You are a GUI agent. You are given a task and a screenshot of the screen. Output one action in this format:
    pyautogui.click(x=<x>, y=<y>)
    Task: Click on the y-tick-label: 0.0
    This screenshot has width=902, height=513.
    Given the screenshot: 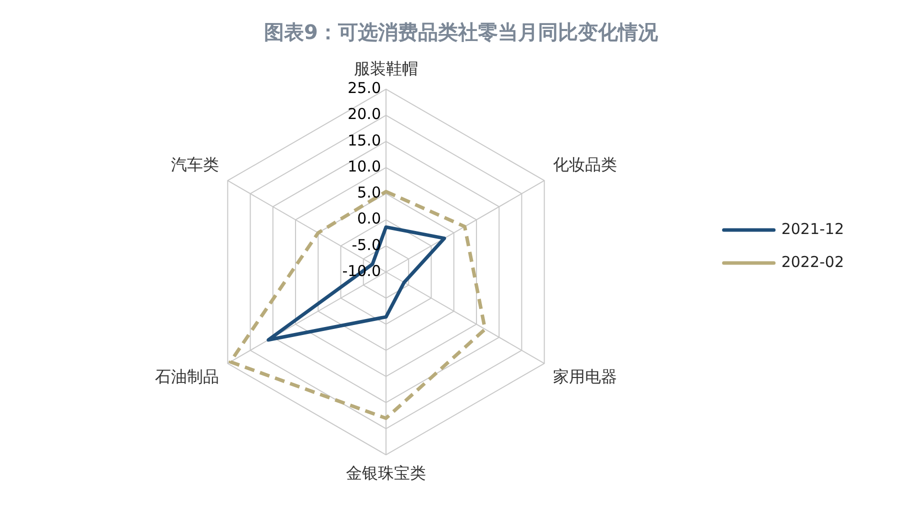 What is the action you would take?
    pyautogui.click(x=369, y=219)
    